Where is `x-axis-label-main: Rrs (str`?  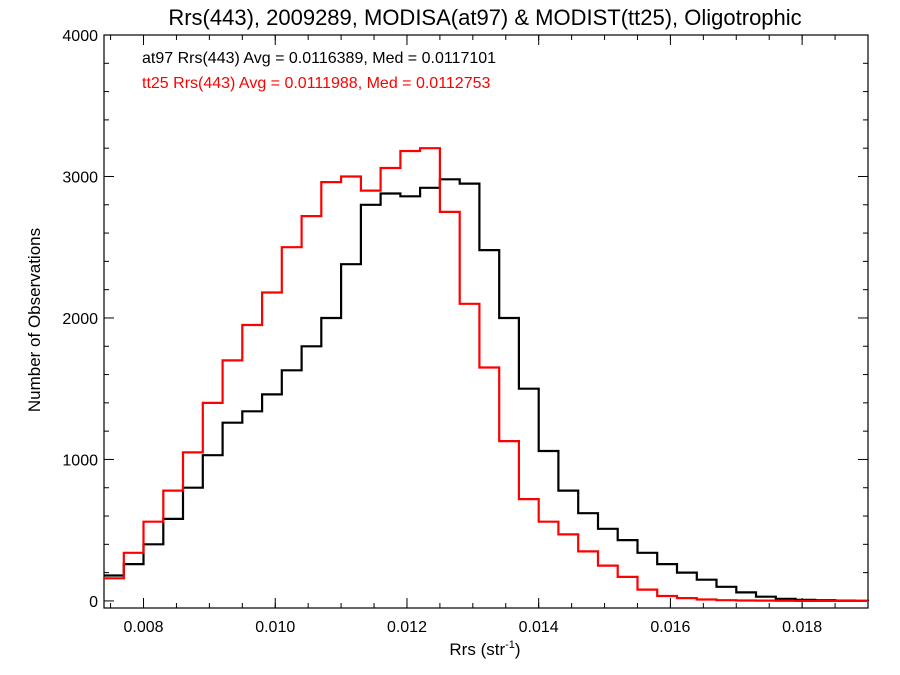
x-axis-label-main: Rrs (str is located at coordinates (477, 649).